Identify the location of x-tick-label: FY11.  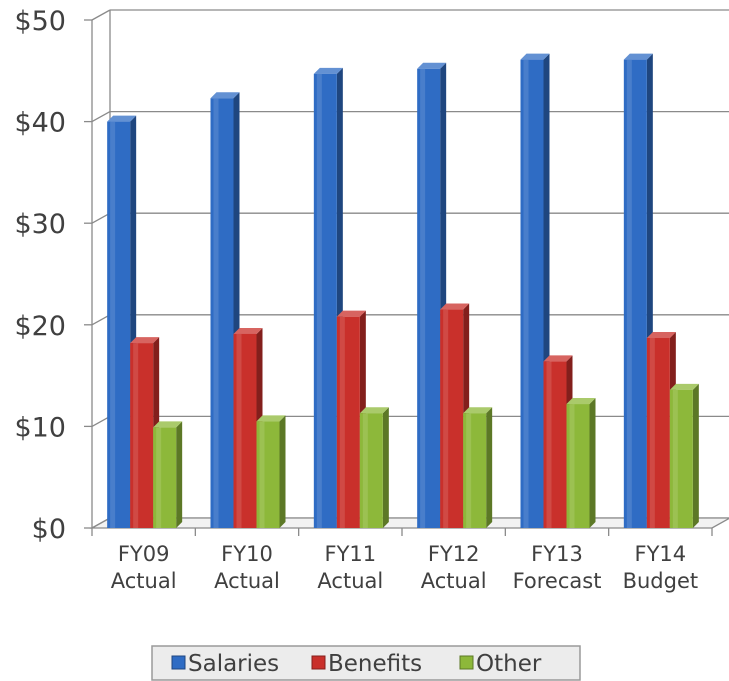
(351, 554).